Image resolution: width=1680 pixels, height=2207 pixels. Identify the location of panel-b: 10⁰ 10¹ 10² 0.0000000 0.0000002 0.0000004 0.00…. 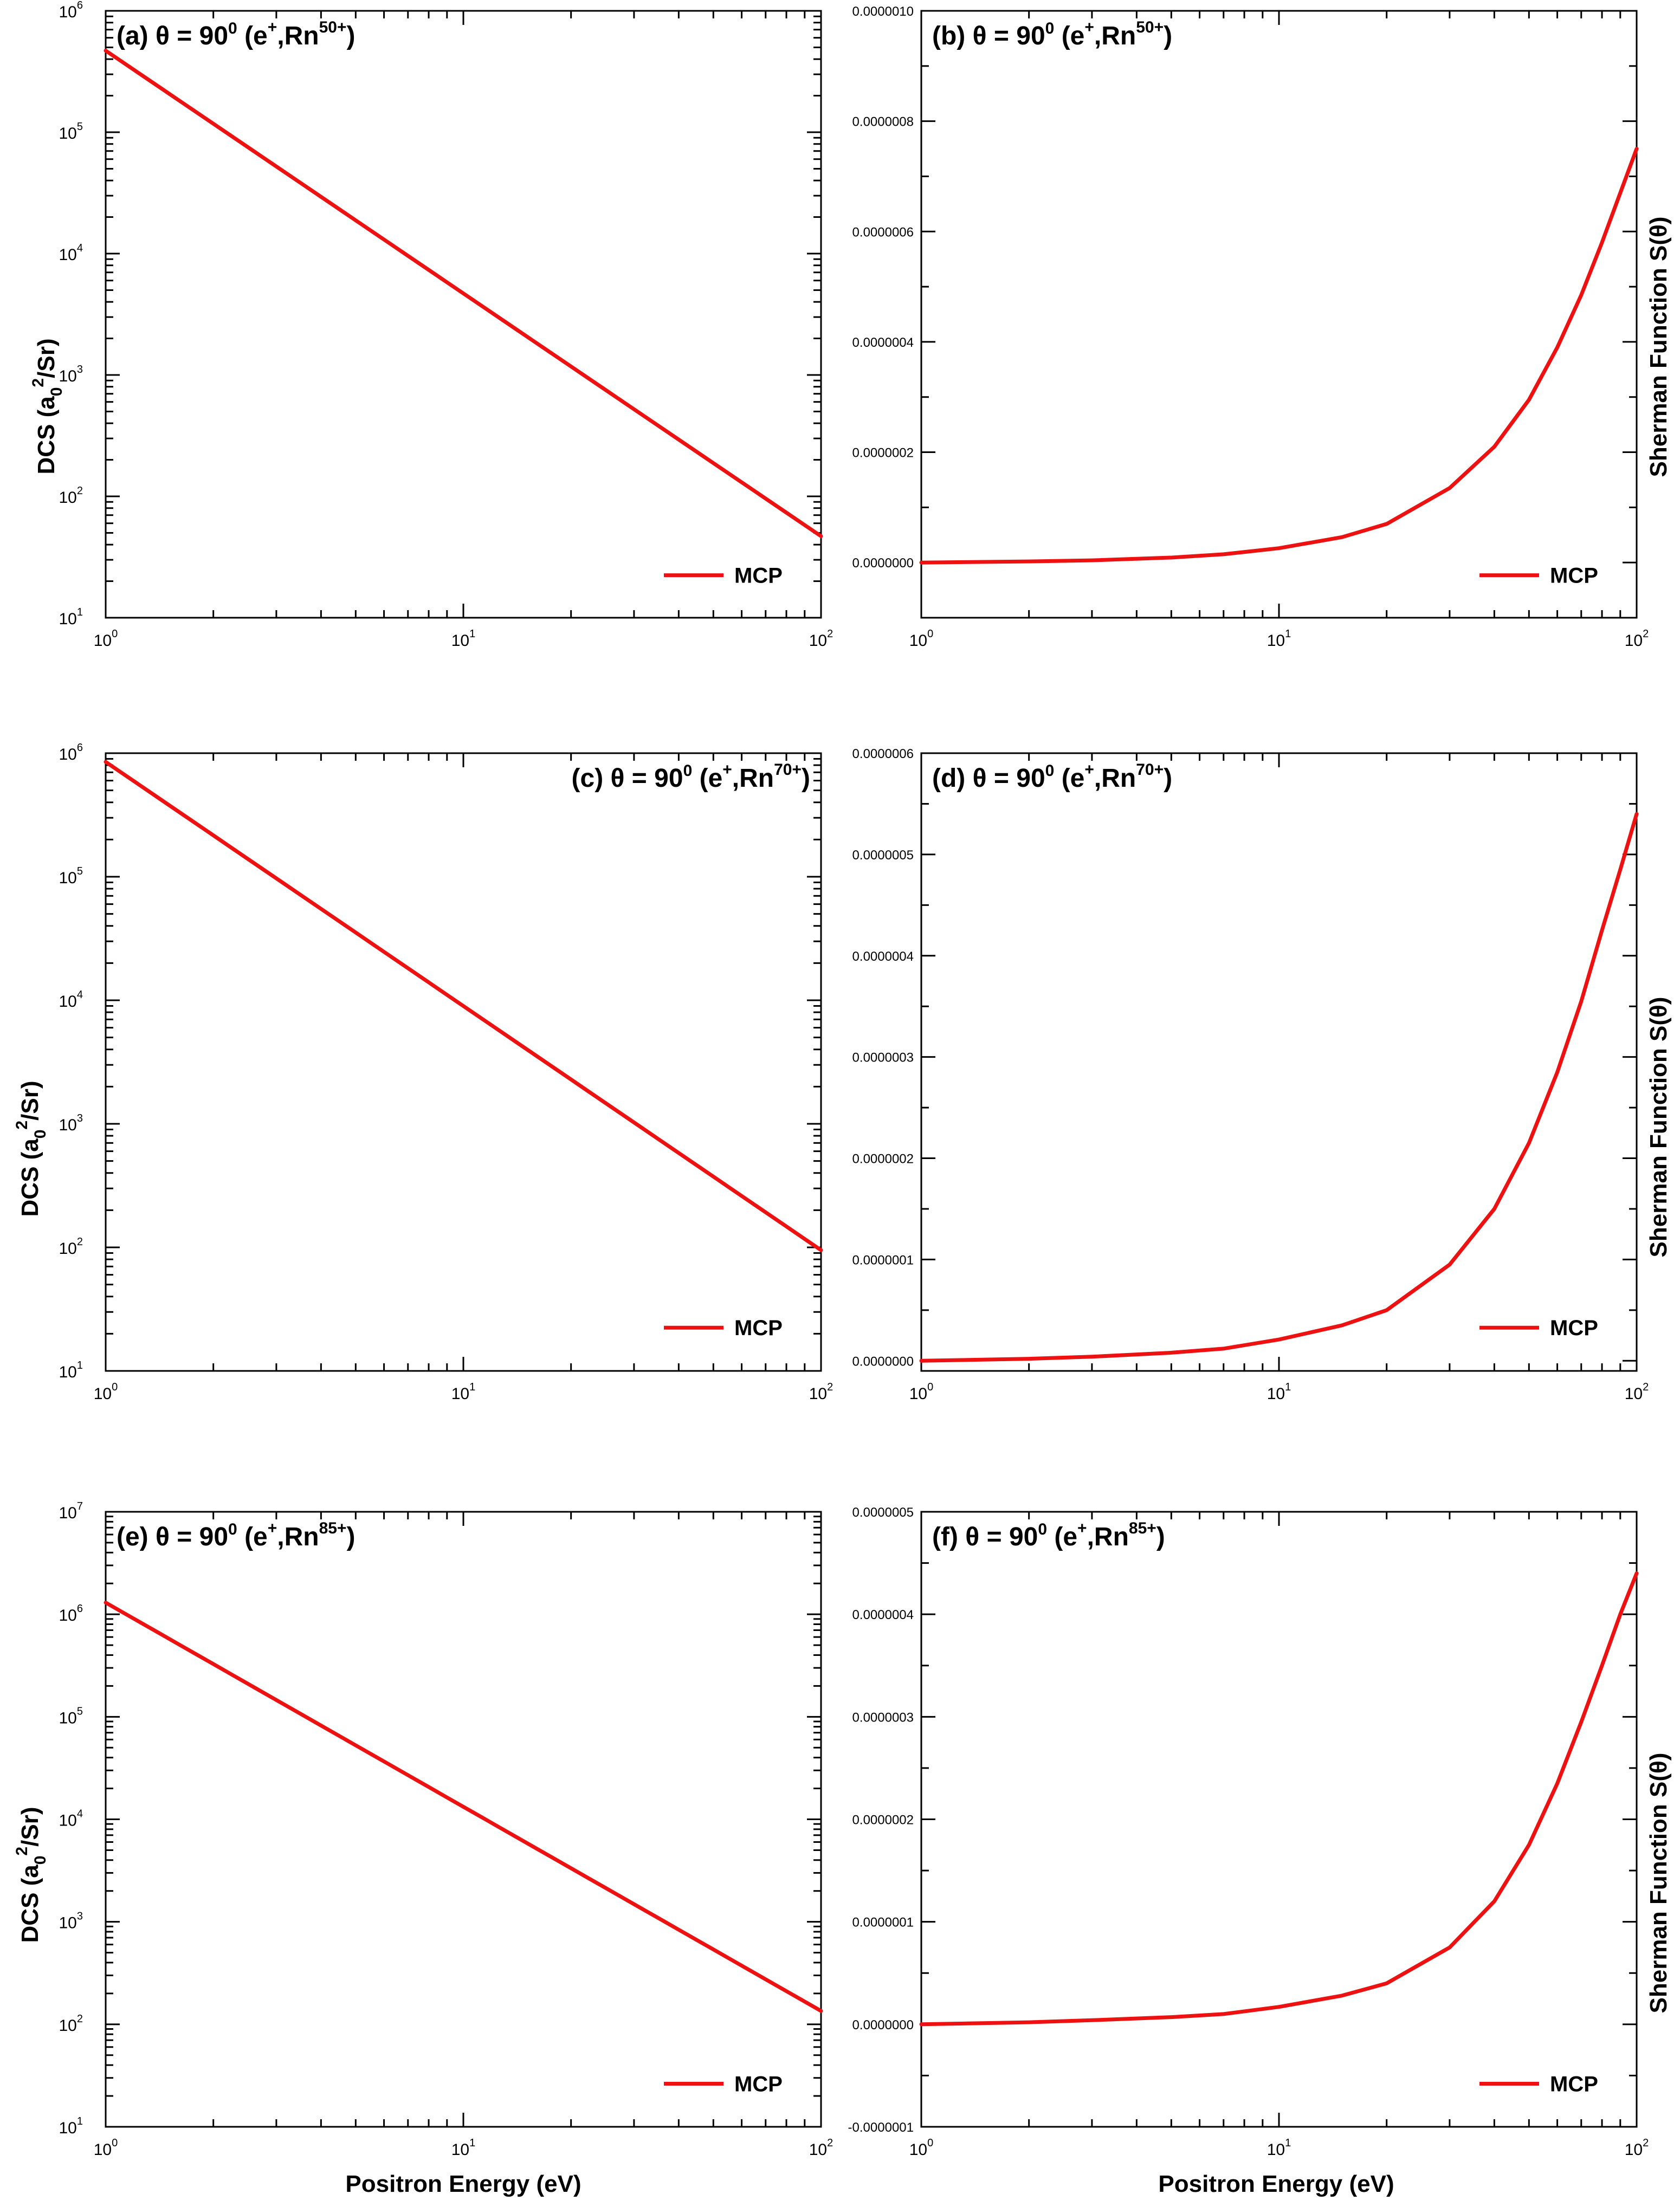
(1250, 327).